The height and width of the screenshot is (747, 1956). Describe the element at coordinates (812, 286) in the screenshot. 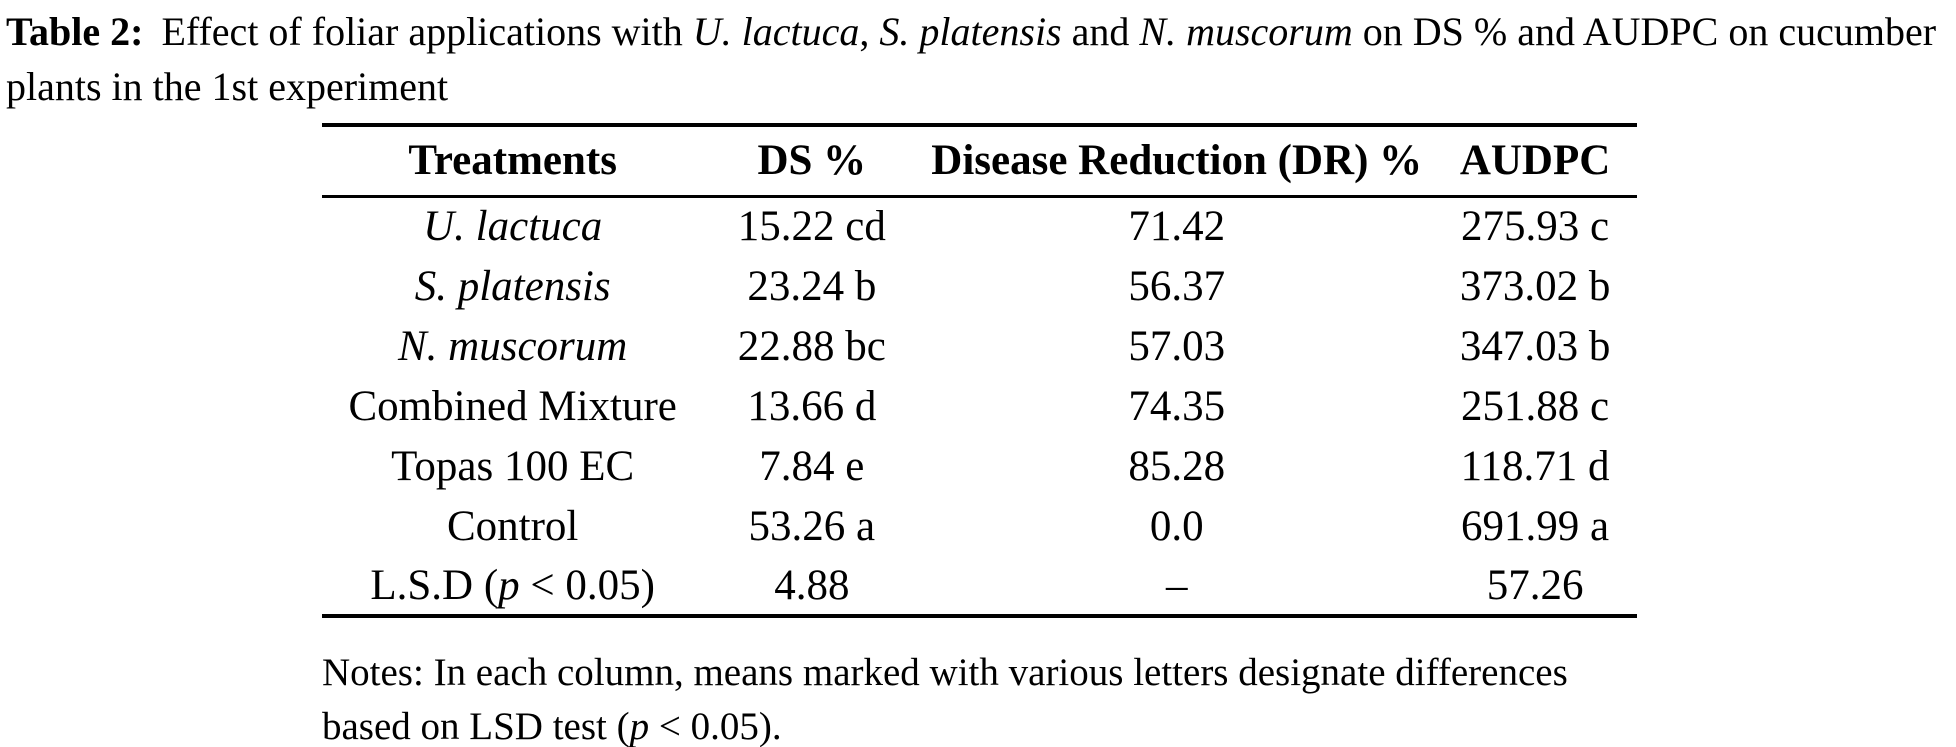

I see `value-cell: 23.24 b` at that location.